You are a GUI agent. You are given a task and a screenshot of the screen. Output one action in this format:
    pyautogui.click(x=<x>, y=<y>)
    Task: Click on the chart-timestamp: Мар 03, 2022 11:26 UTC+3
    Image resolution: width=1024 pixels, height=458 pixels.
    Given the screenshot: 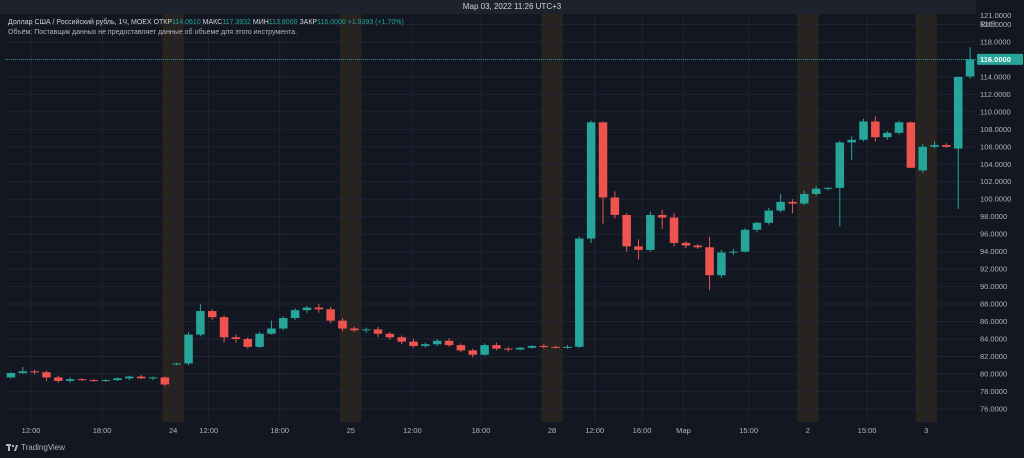 What is the action you would take?
    pyautogui.click(x=512, y=6)
    